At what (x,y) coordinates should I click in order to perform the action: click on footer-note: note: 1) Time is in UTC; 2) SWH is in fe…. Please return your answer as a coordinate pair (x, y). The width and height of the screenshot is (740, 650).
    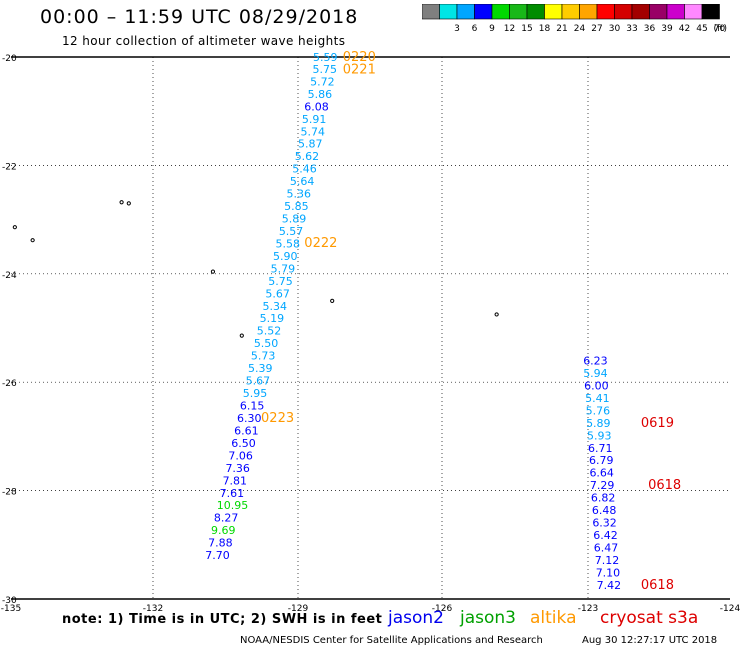
    Looking at the image, I should click on (222, 619).